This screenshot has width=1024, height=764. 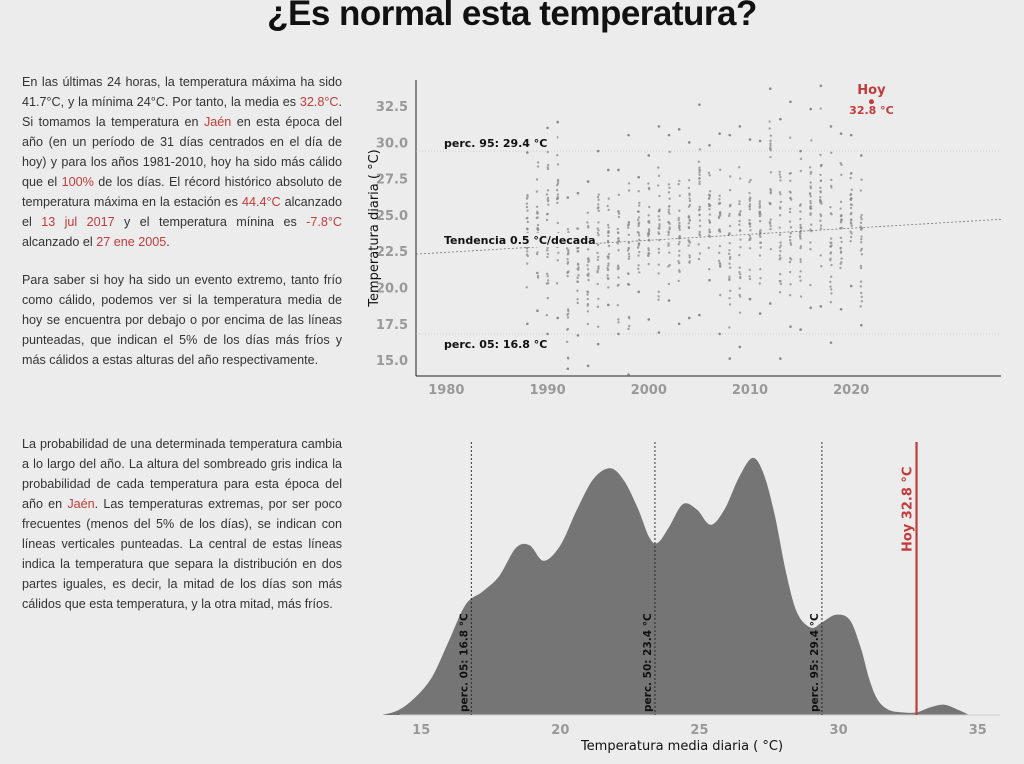 What do you see at coordinates (750, 390) in the screenshot?
I see `x-tick-label: 2010` at bounding box center [750, 390].